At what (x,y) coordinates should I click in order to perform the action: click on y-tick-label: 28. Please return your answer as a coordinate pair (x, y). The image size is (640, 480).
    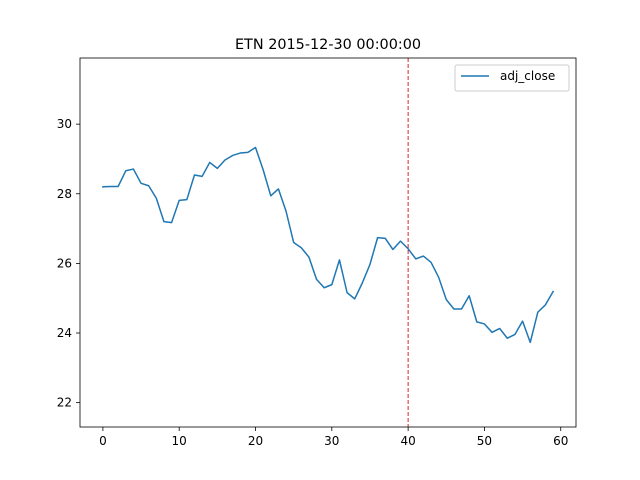
    Looking at the image, I should click on (64, 194).